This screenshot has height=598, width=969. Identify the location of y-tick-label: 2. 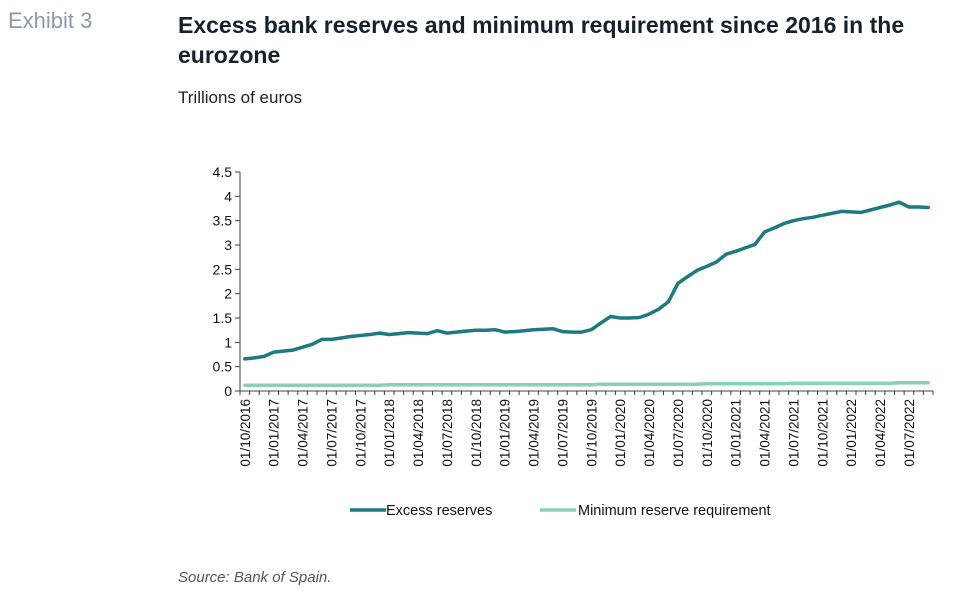
(228, 294).